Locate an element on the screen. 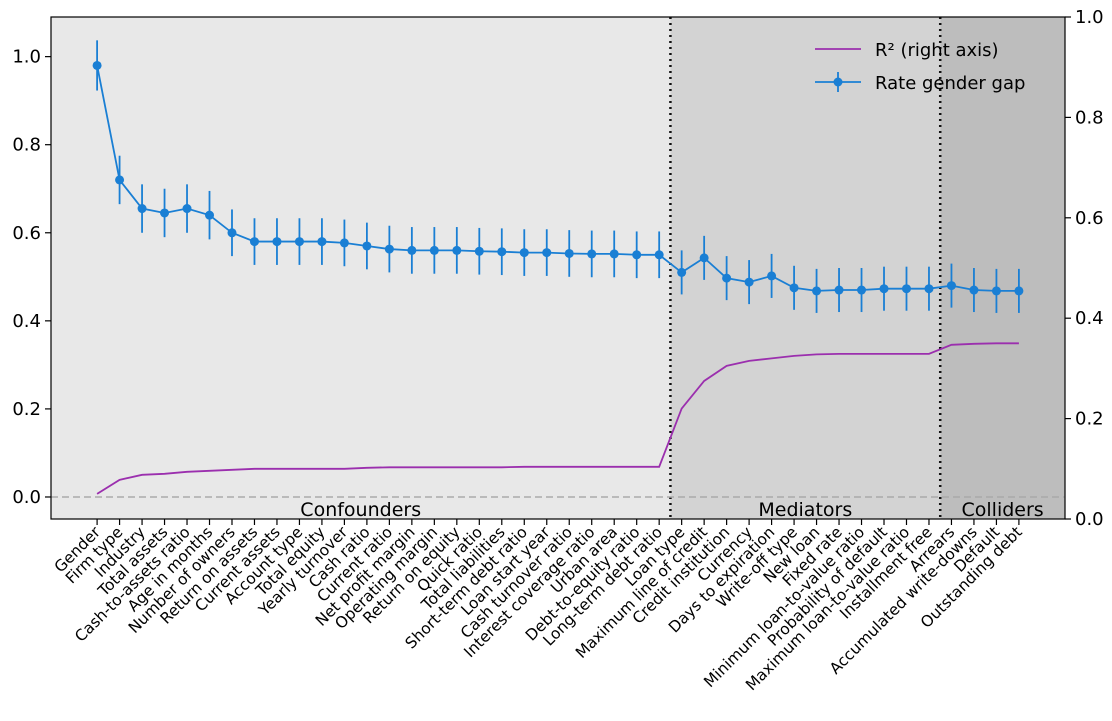 The height and width of the screenshot is (721, 1112). y2ticks-label: 0.8 is located at coordinates (1089, 117).